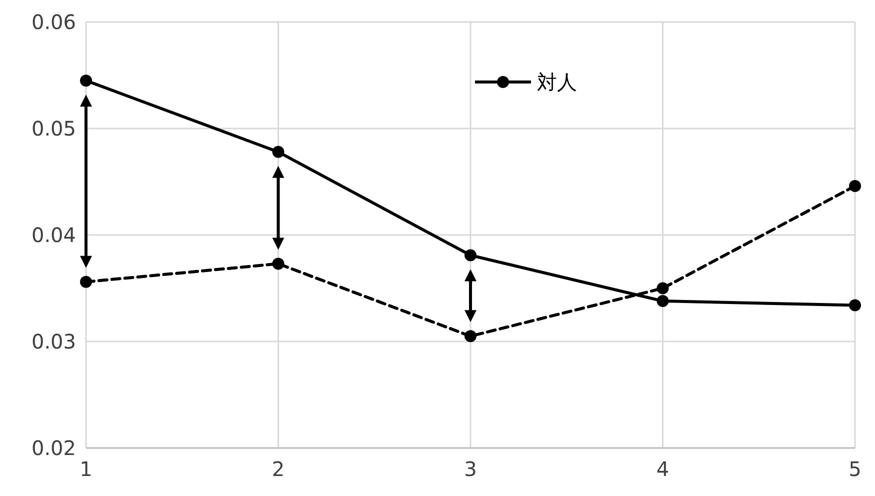  Describe the element at coordinates (470, 469) in the screenshot. I see `x-tick-label: 3` at that location.